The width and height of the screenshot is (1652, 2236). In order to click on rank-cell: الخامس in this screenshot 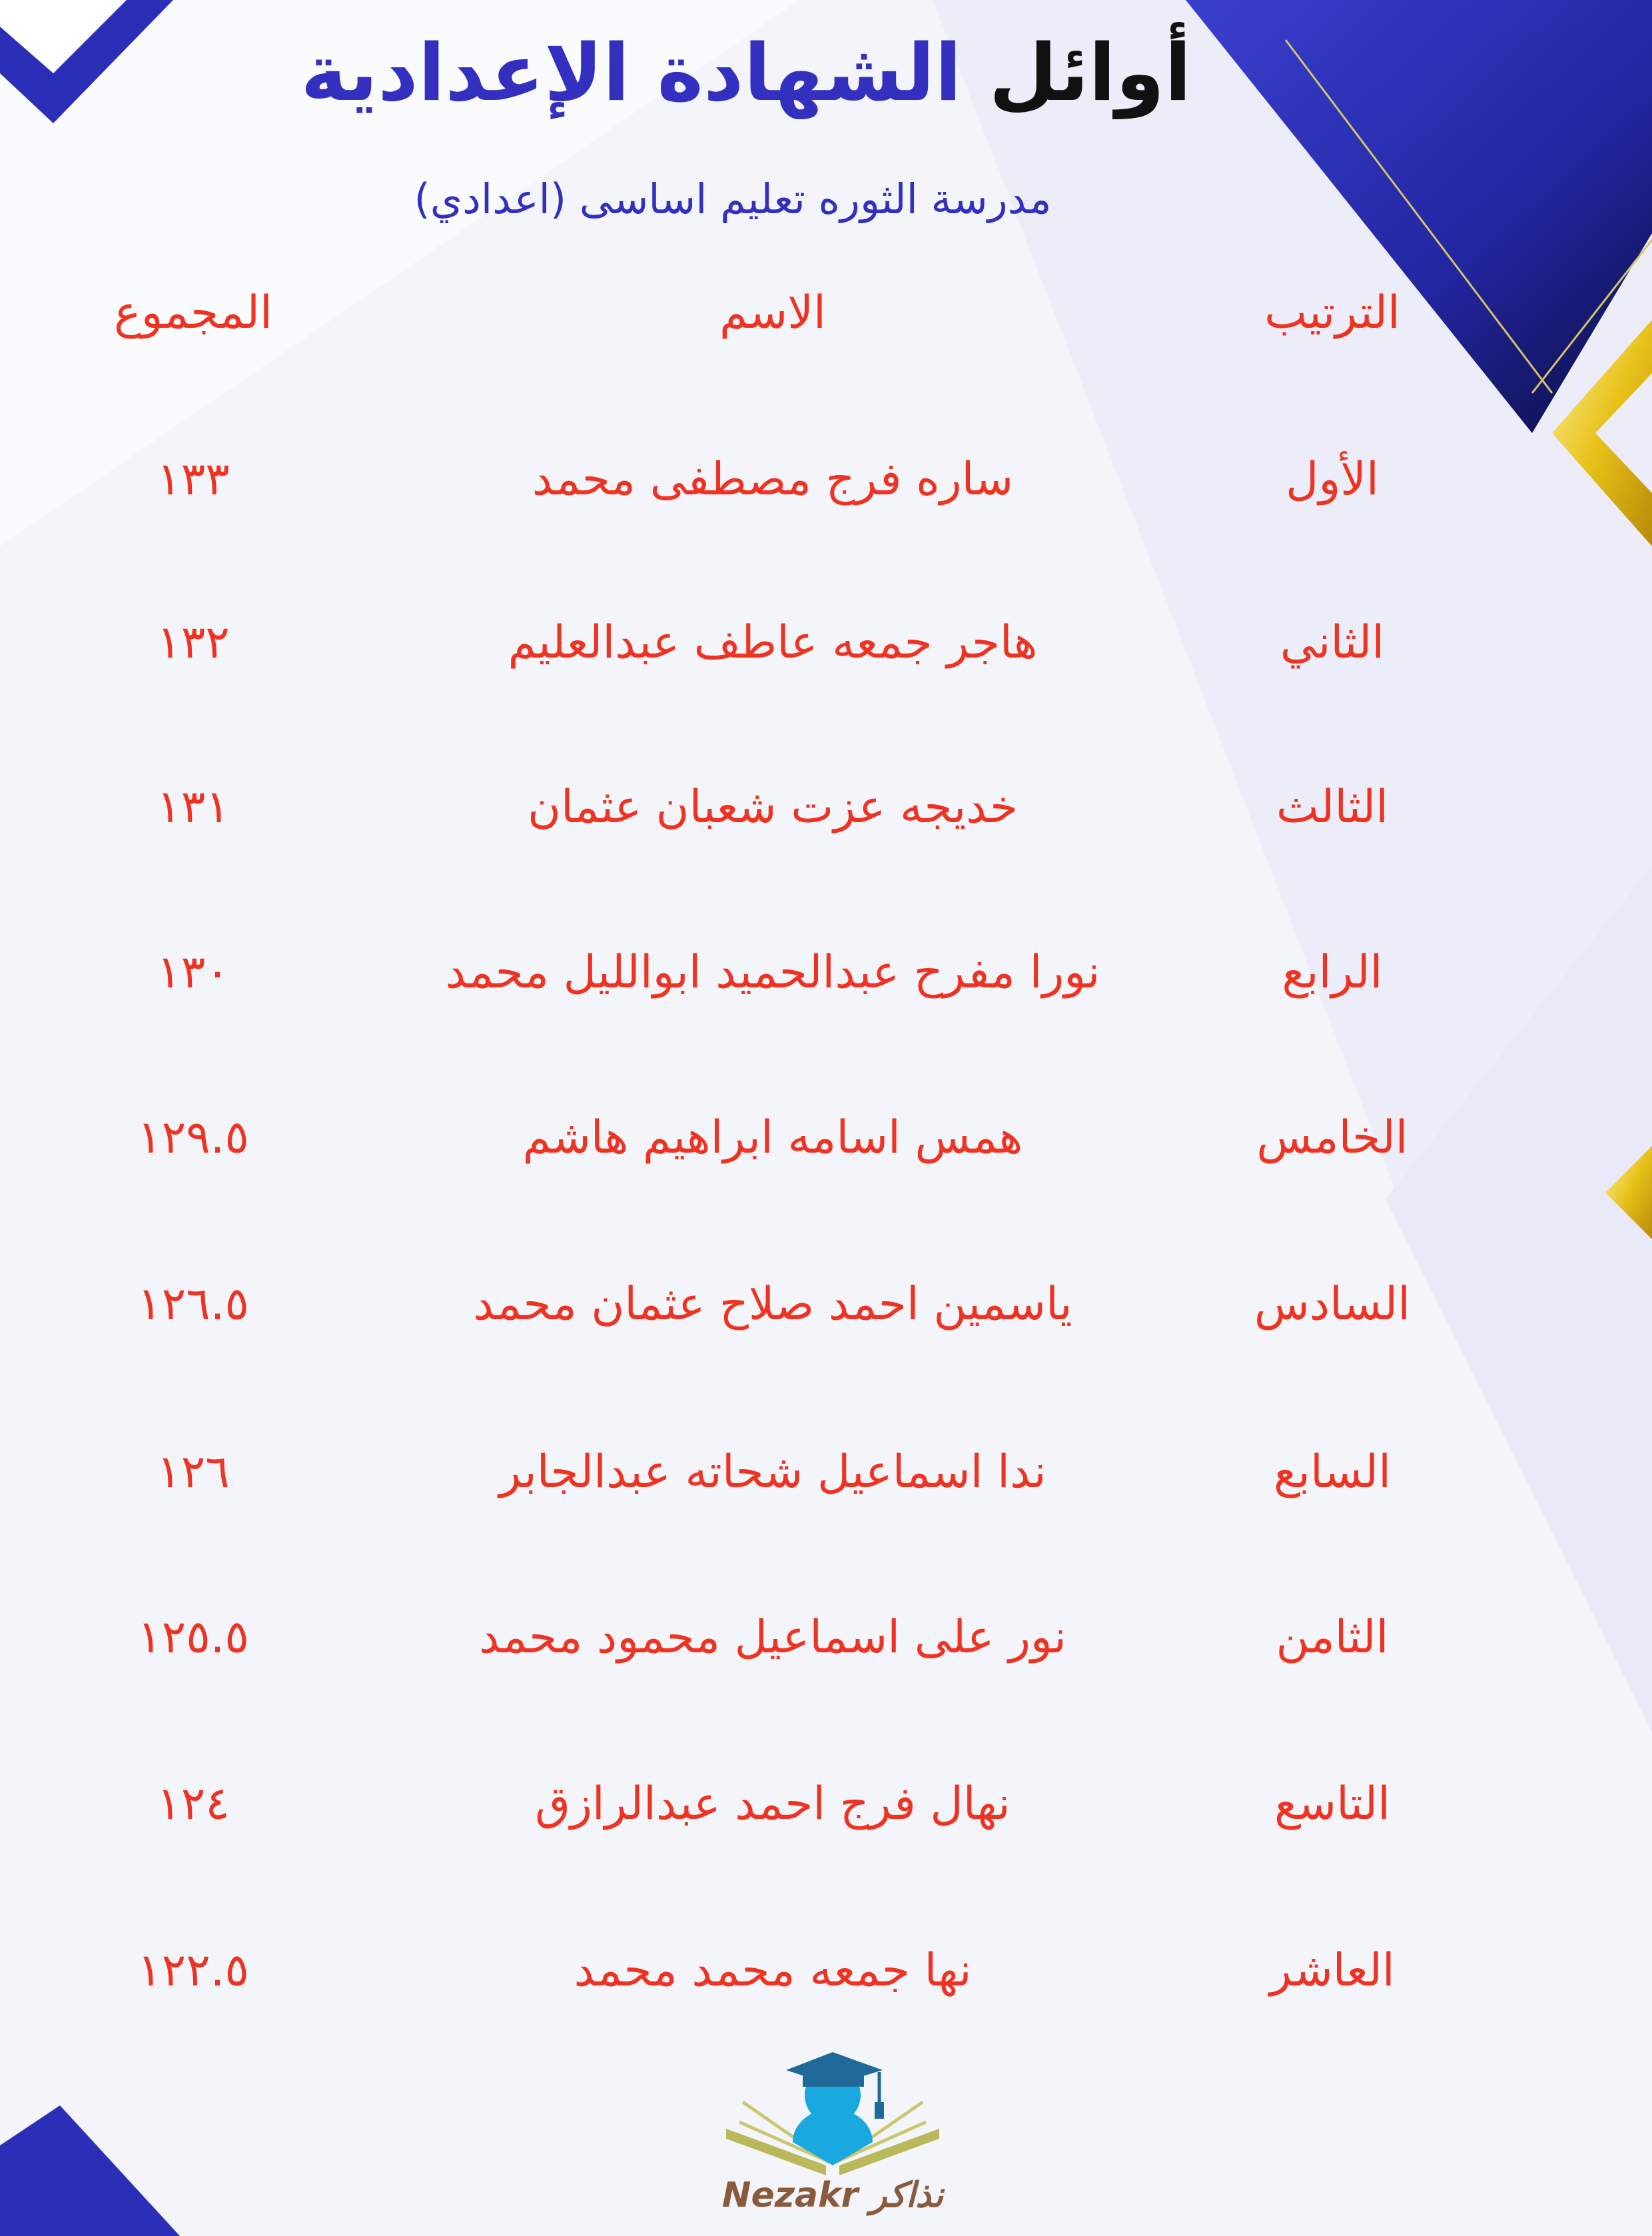, I will do `click(1332, 1137)`.